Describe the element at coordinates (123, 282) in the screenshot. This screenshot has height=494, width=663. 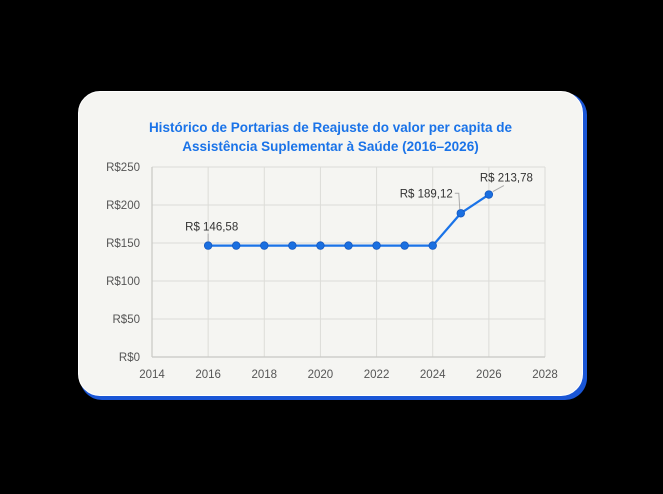
I see `y-tick-label: R$100` at that location.